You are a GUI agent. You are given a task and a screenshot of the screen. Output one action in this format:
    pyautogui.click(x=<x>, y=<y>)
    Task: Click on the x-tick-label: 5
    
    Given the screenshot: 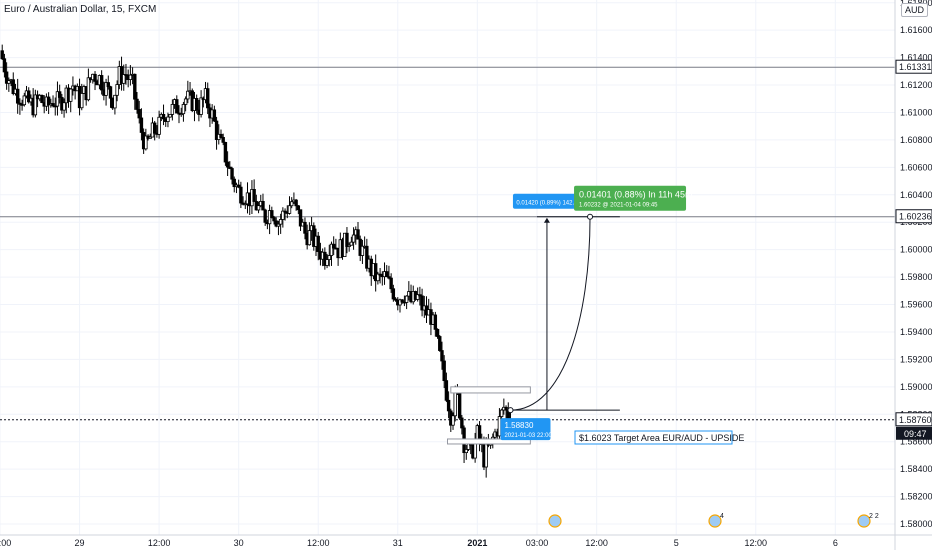 What is the action you would take?
    pyautogui.click(x=676, y=543)
    